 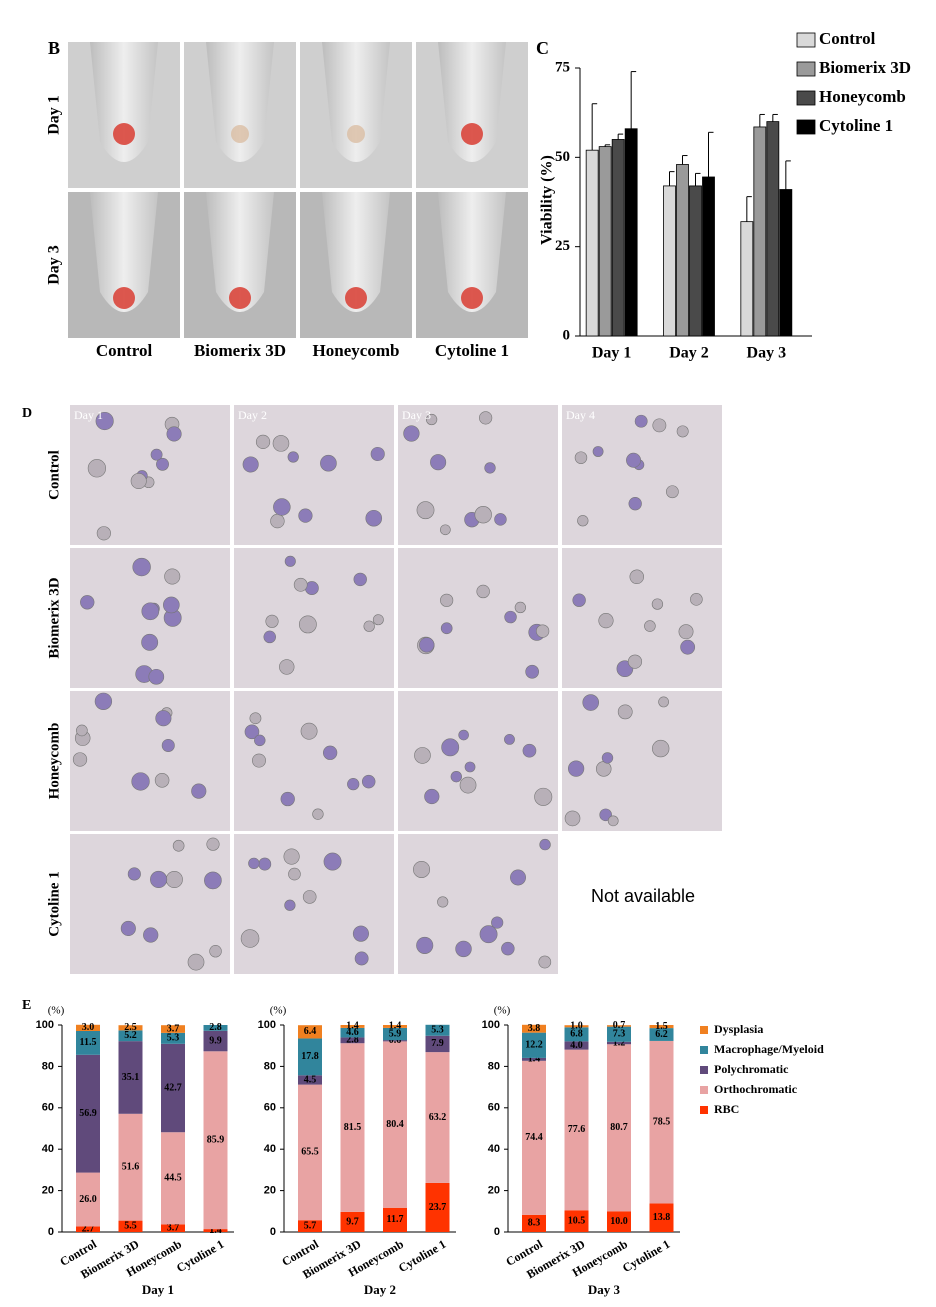 What do you see at coordinates (124, 134) in the screenshot?
I see `pellet` at bounding box center [124, 134].